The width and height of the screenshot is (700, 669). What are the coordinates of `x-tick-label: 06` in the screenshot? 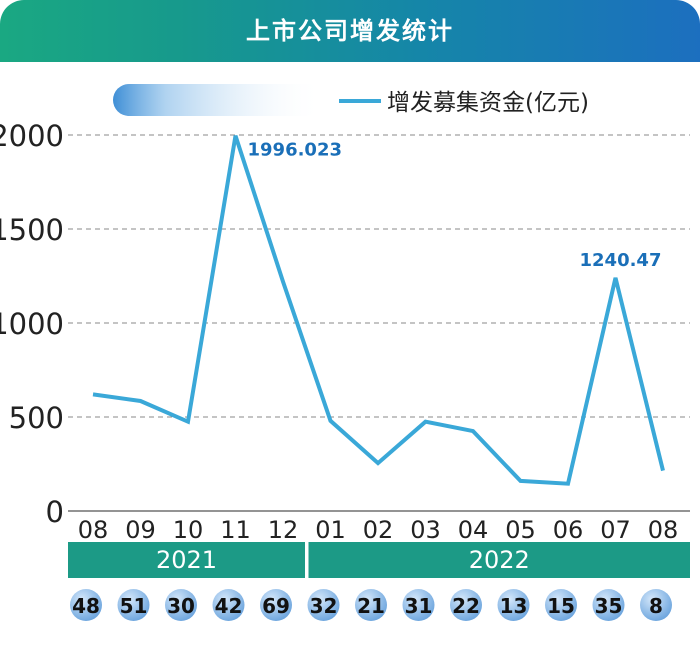 It's located at (568, 530).